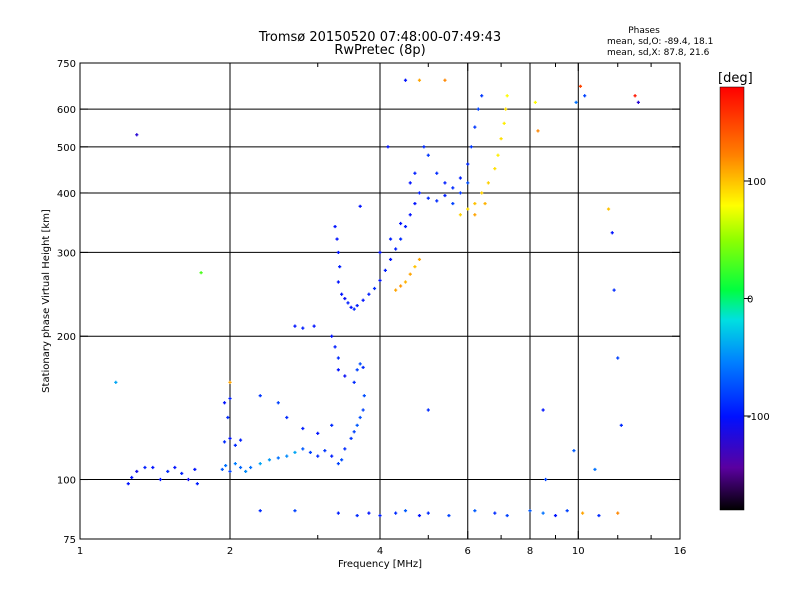 The width and height of the screenshot is (800, 600). I want to click on stats-title: Phases, so click(644, 31).